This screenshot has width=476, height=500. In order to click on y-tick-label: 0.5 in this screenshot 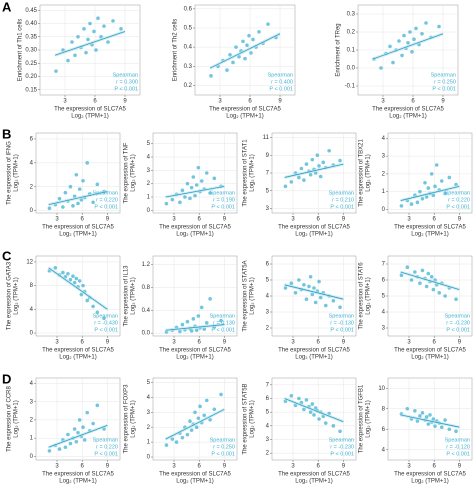, I will do `click(188, 29)`.